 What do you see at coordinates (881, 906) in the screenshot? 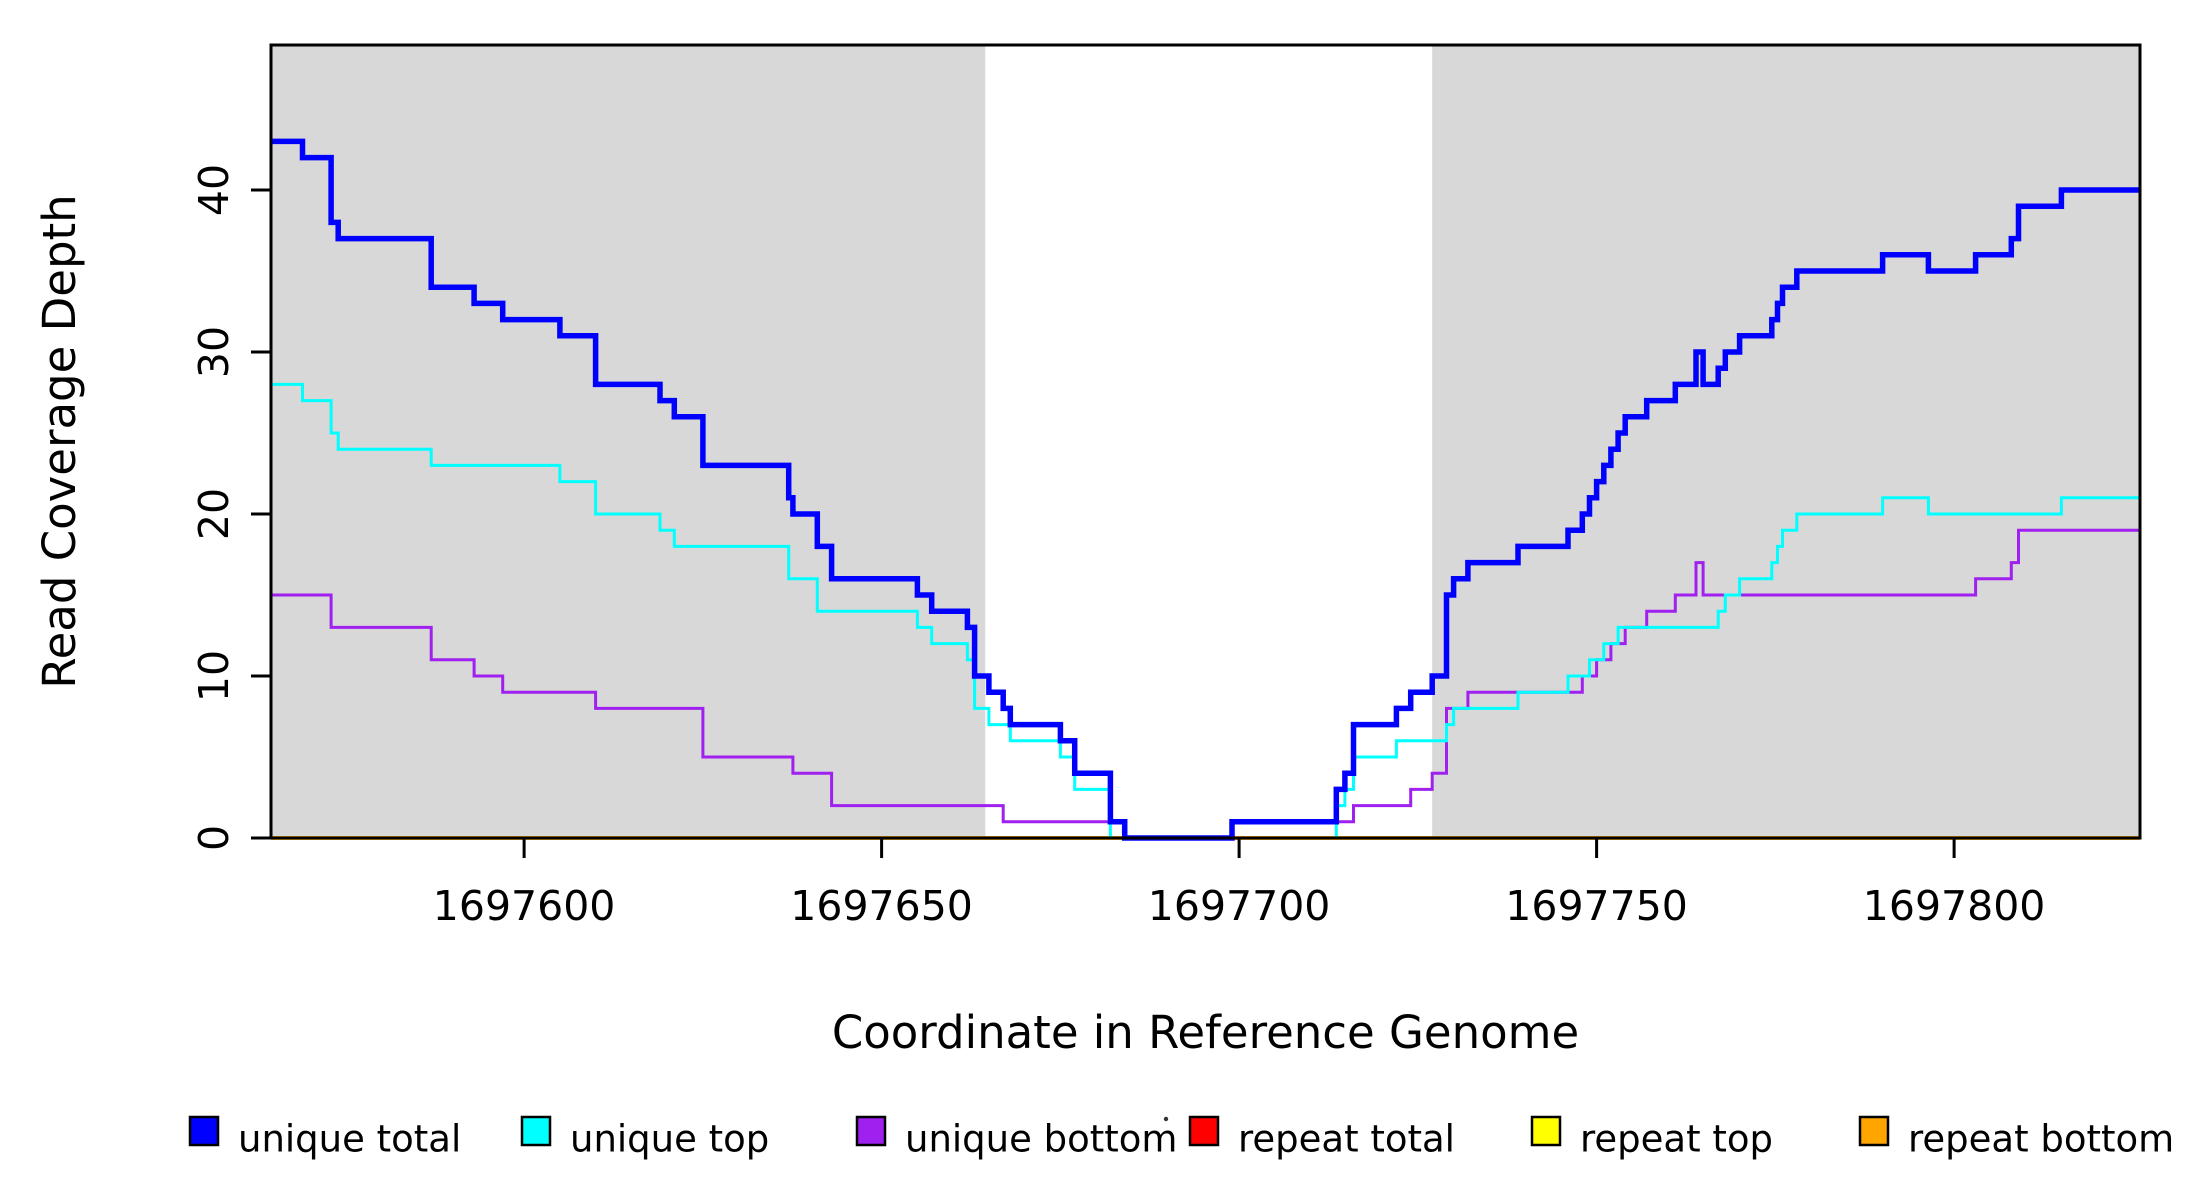
I see `x-tick-label: 1697650` at bounding box center [881, 906].